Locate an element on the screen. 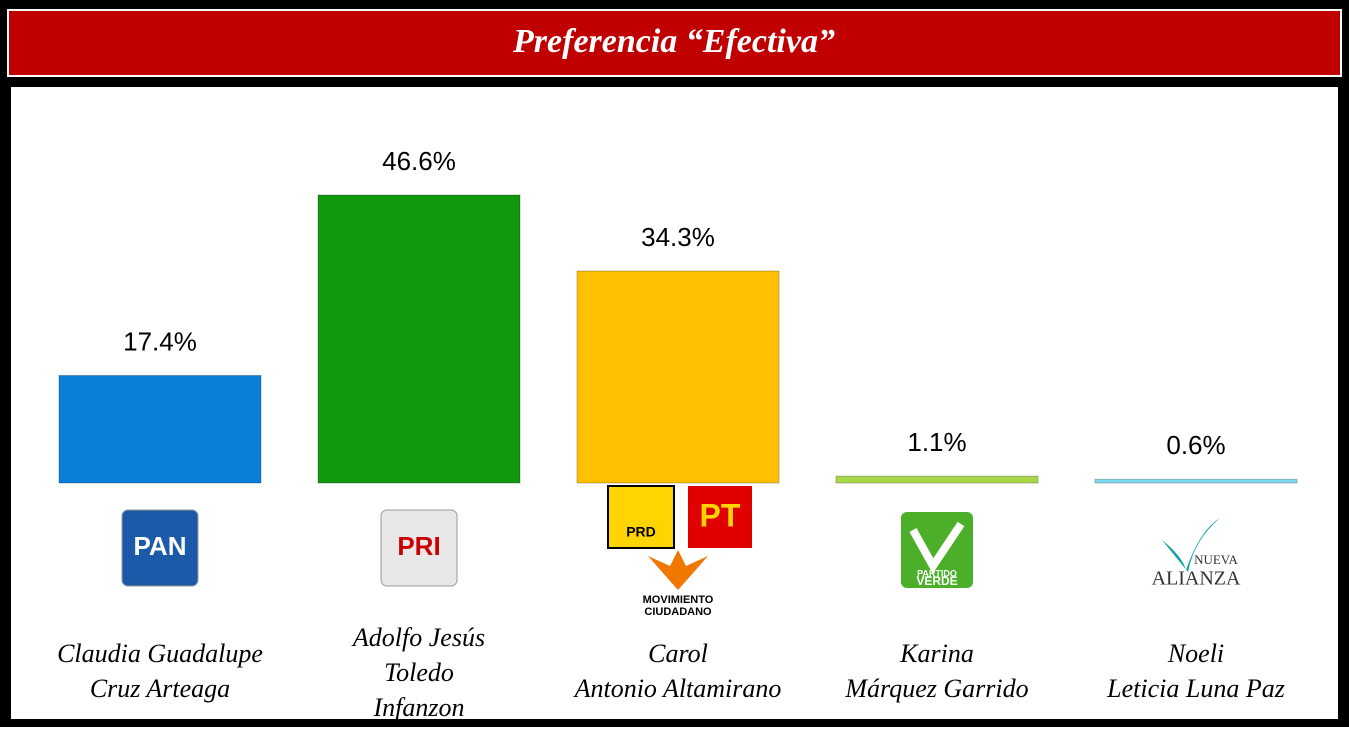 The height and width of the screenshot is (732, 1349). value-label: 0.6% is located at coordinates (1195, 445).